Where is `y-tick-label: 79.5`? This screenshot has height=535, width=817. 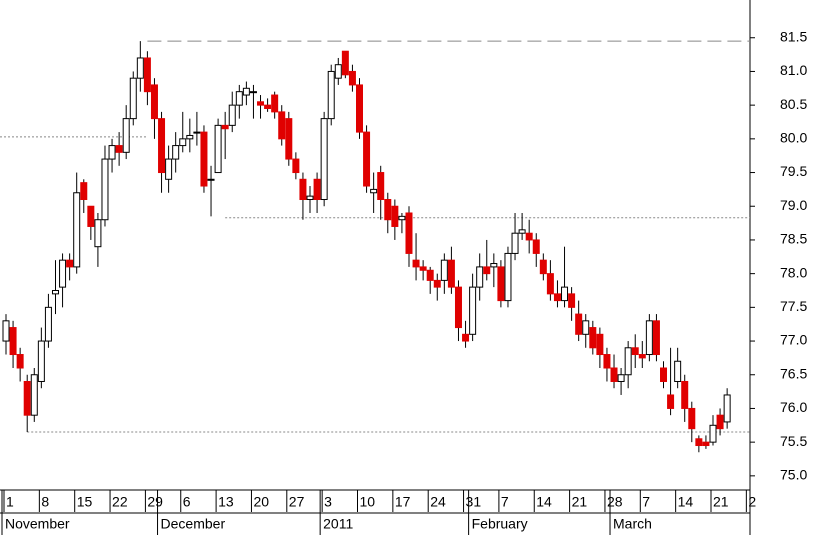 y-tick-label: 79.5 is located at coordinates (793, 171).